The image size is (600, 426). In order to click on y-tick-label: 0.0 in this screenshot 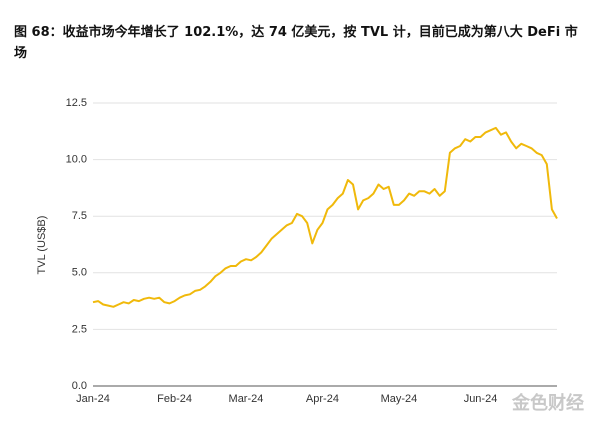, I will do `click(79, 386)`.